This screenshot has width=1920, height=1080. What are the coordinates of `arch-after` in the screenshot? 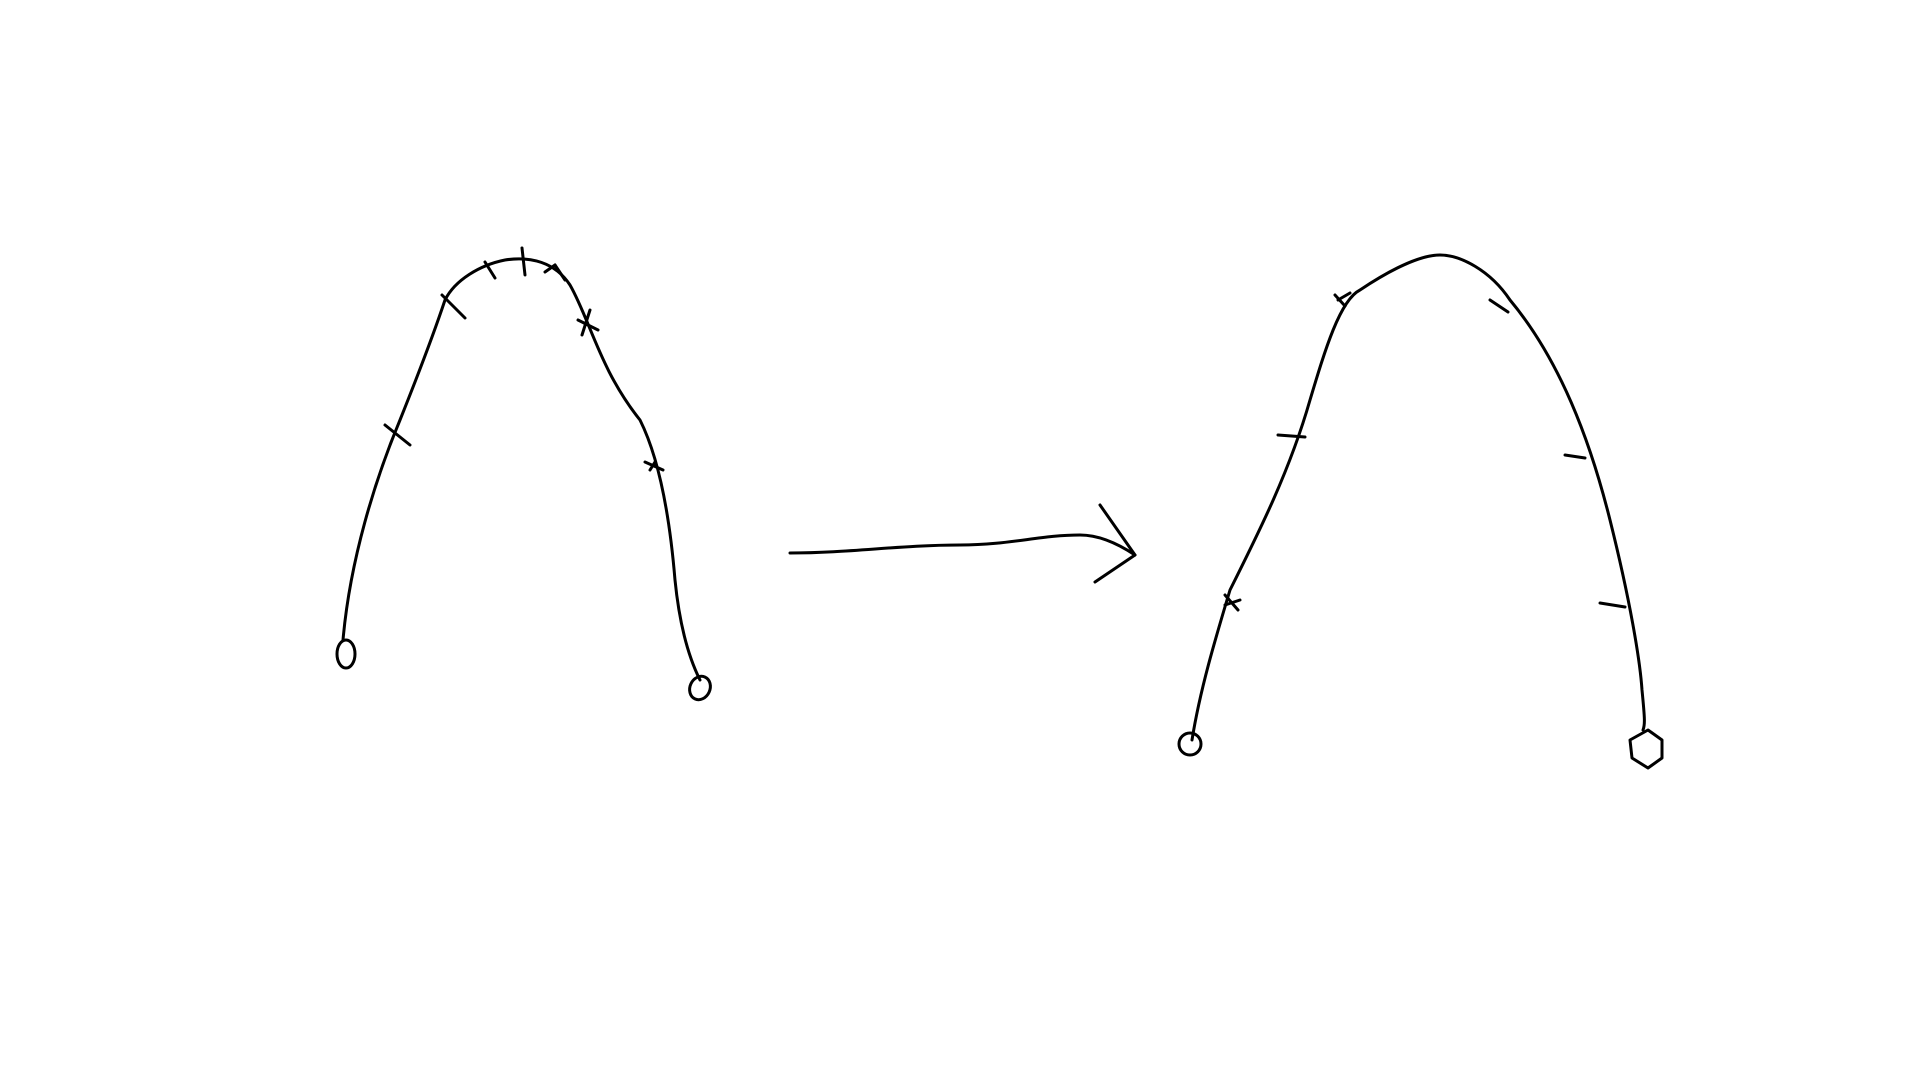 It's located at (1420, 511).